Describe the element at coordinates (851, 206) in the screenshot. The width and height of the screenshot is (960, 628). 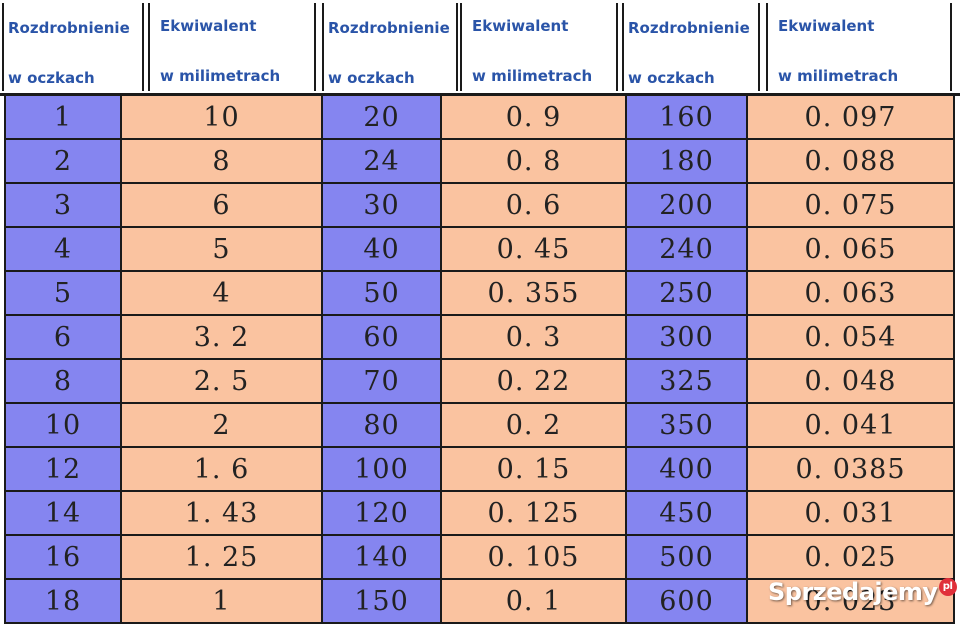
I see `cell-mm-value: 0. 075` at that location.